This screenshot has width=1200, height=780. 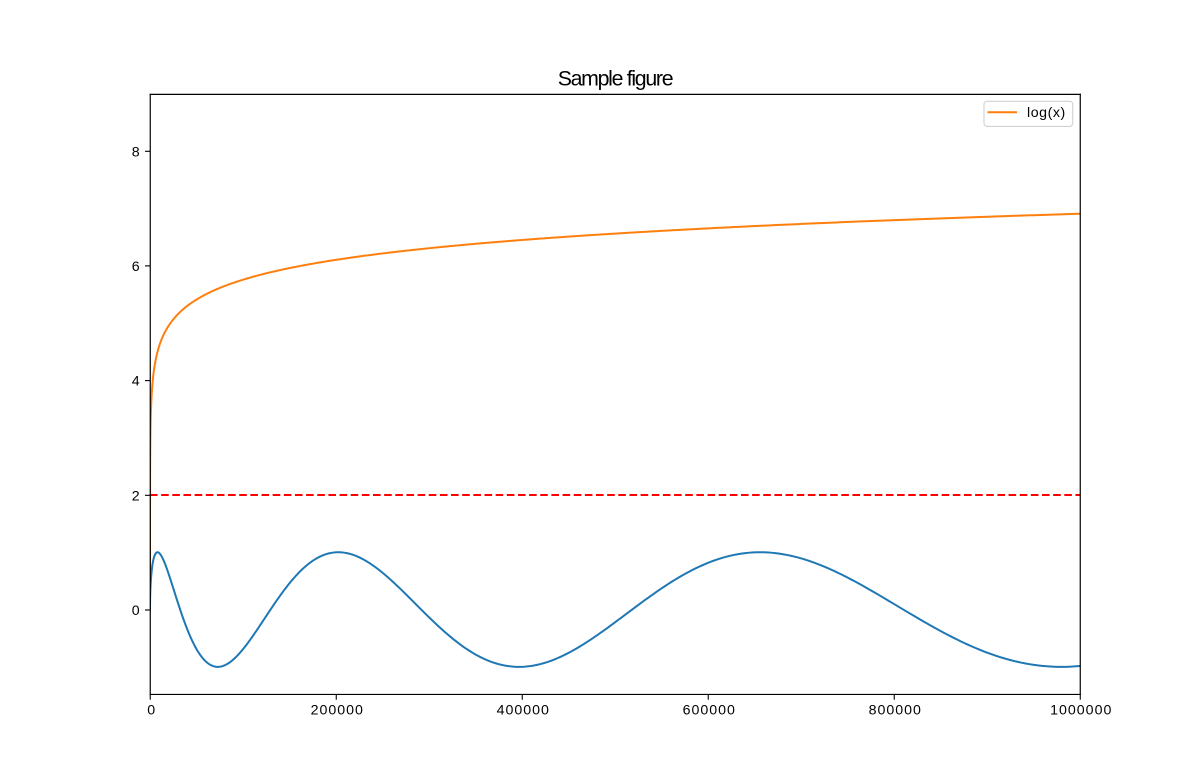 What do you see at coordinates (136, 152) in the screenshot?
I see `svg-text: 8` at bounding box center [136, 152].